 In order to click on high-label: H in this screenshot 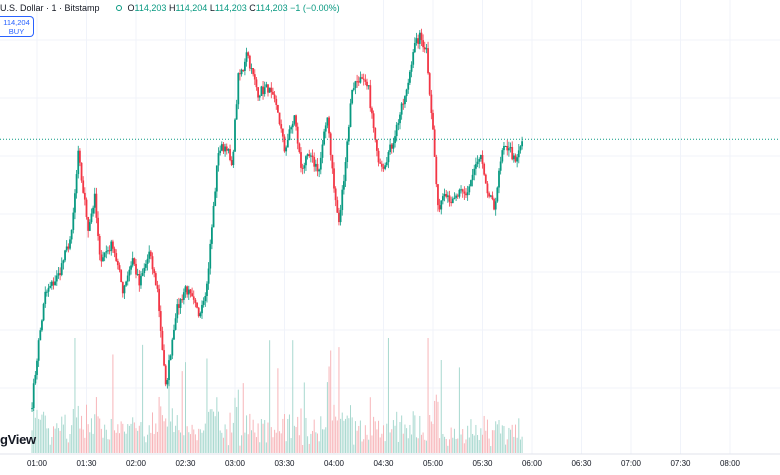, I will do `click(172, 8)`.